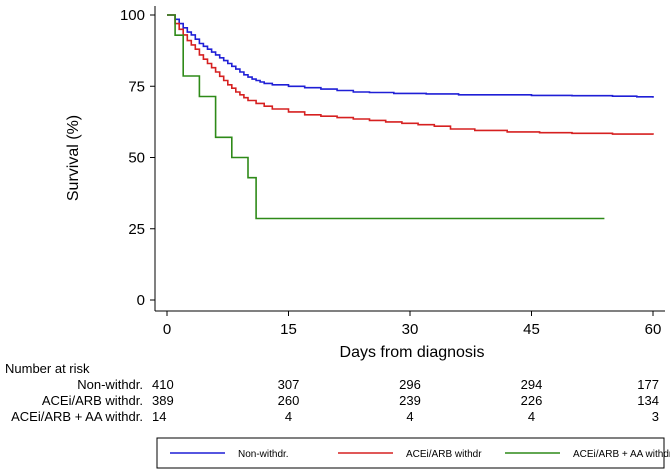 Image resolution: width=670 pixels, height=474 pixels. Describe the element at coordinates (110, 384) in the screenshot. I see `risk-row-label: Non-withdr.` at that location.